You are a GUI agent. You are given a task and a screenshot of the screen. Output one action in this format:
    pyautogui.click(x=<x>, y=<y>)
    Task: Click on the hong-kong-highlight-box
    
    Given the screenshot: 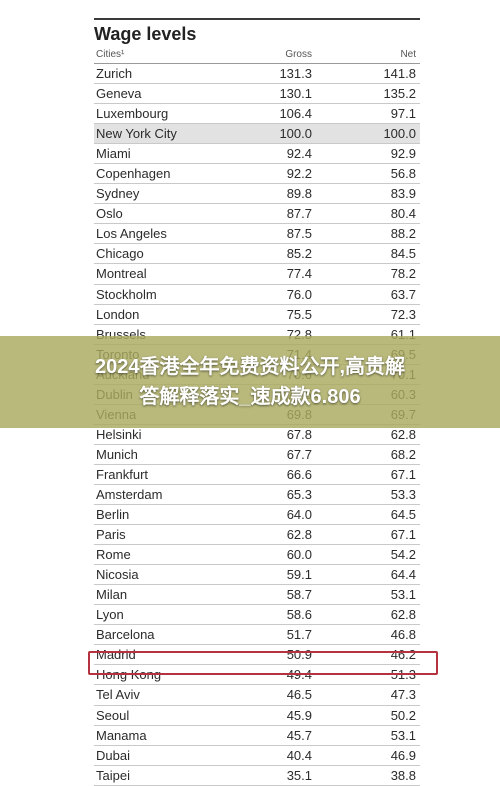 What is the action you would take?
    pyautogui.click(x=263, y=663)
    